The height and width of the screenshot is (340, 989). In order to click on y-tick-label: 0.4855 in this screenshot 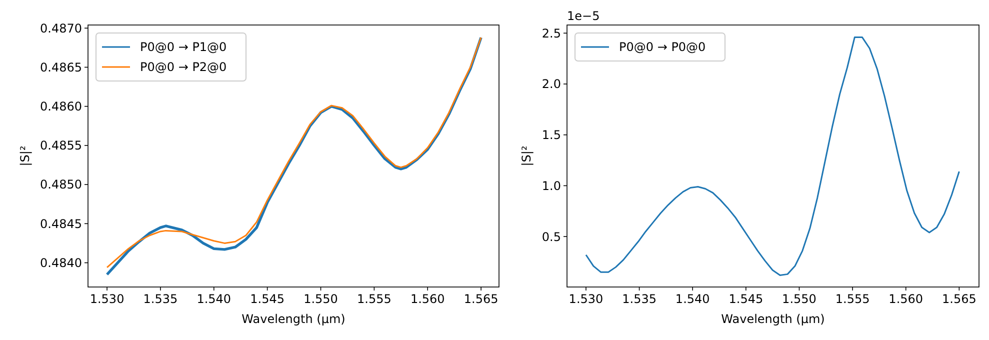, I will do `click(61, 145)`.